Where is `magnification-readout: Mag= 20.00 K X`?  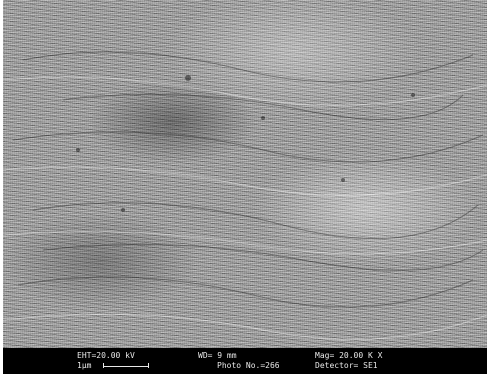
magnification-readout: Mag= 20.00 K X is located at coordinates (349, 355).